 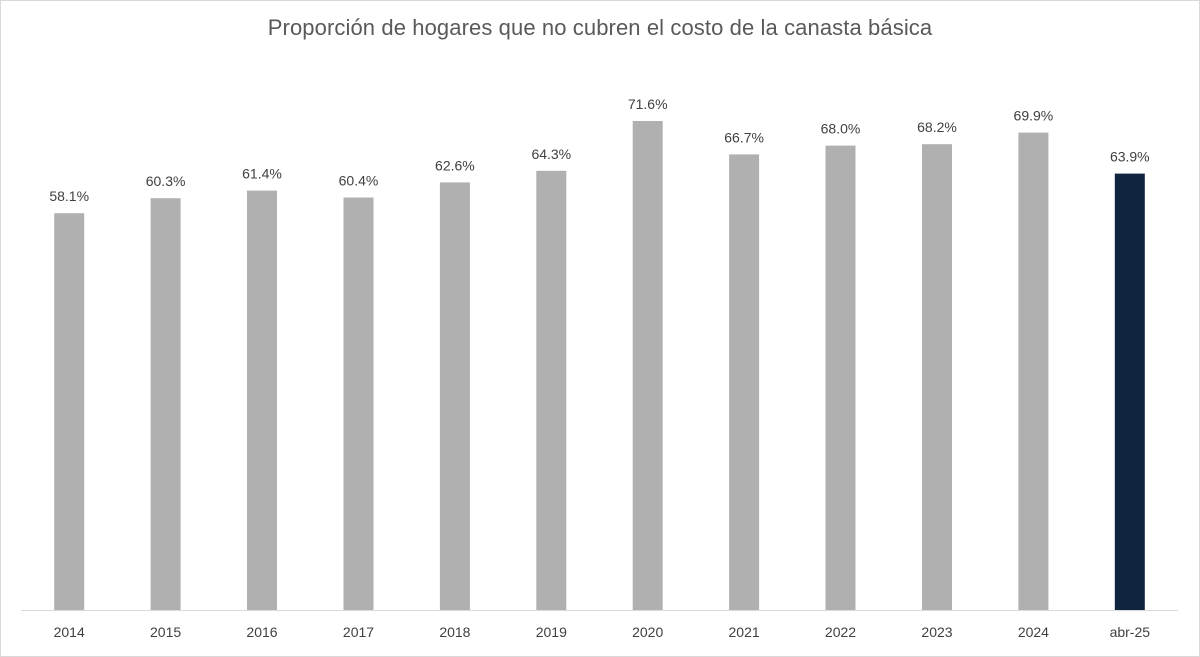 I want to click on data-label-2020: 71.6%, so click(x=648, y=104).